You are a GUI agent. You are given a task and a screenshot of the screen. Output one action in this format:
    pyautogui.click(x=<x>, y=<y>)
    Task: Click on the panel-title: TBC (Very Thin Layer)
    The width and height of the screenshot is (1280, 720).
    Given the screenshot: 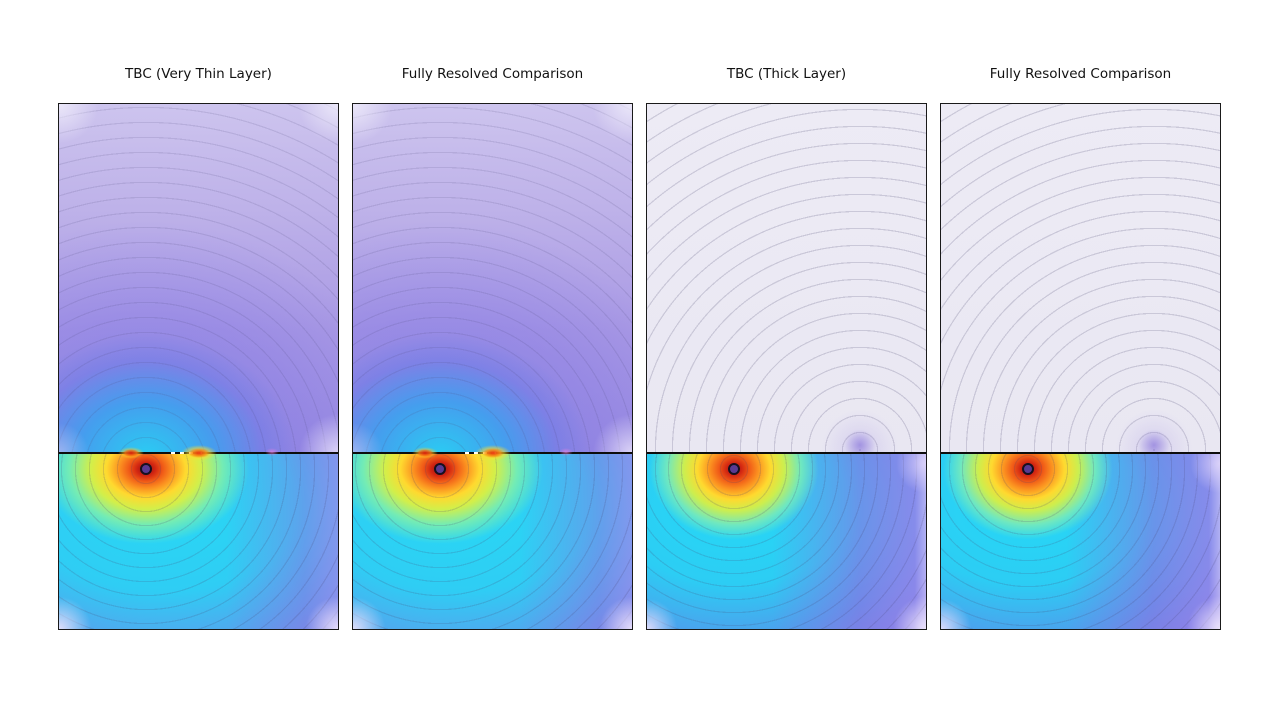 What is the action you would take?
    pyautogui.click(x=198, y=74)
    